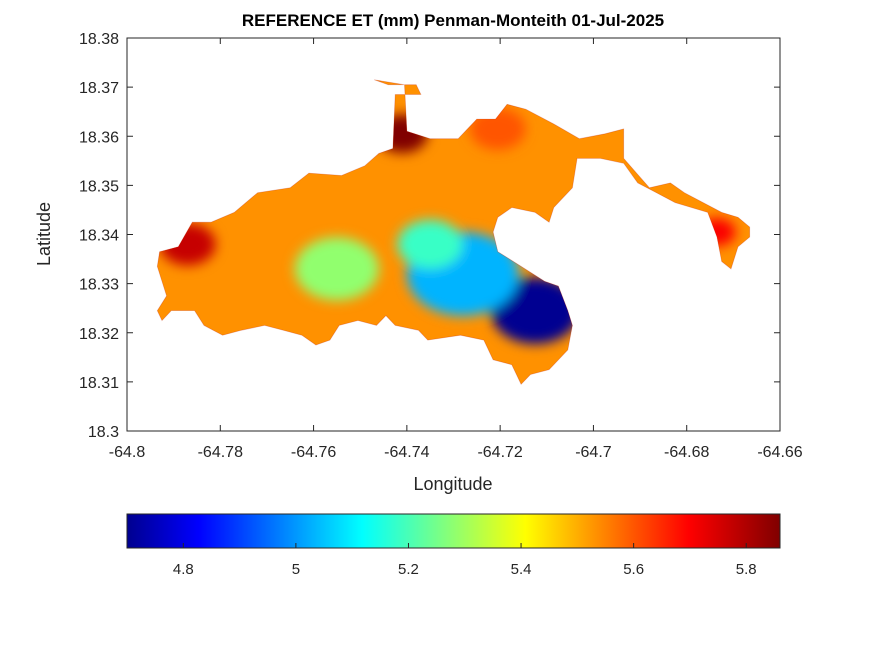 The width and height of the screenshot is (875, 656). I want to click on x-tick-label: -64.7, so click(593, 452).